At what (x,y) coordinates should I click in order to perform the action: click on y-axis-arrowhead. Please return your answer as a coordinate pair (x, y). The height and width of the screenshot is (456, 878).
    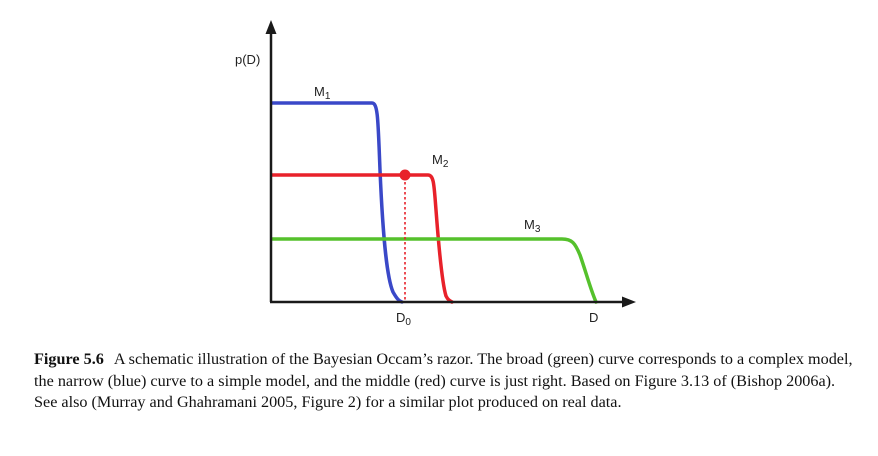
    Looking at the image, I should click on (271, 27).